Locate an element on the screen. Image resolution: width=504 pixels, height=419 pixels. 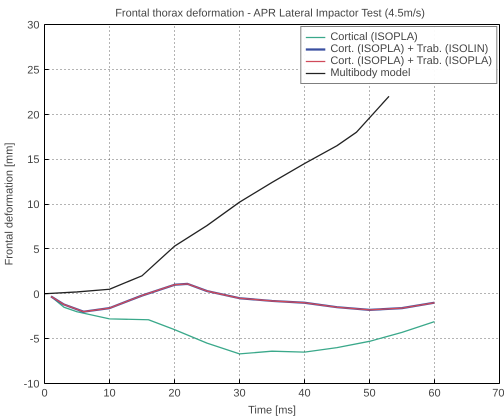
x-tick-label: 0 is located at coordinates (44, 394).